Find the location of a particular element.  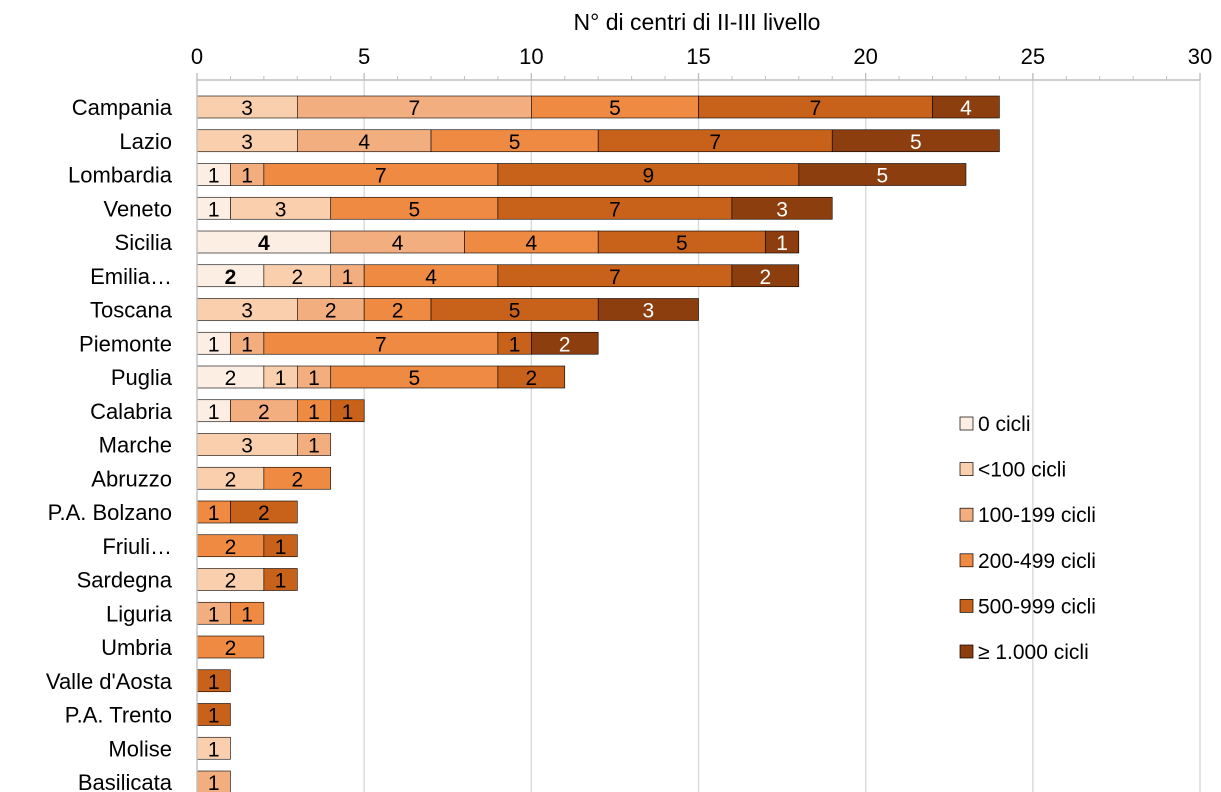

x-tick-label: 15 is located at coordinates (698, 56).